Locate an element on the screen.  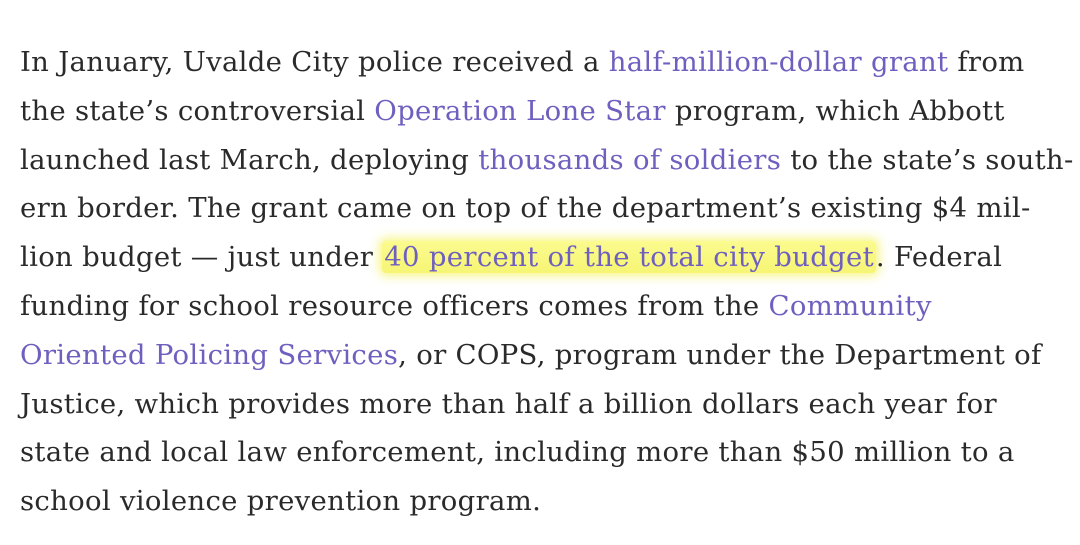
inline-link: Operation Lone Star is located at coordinates (520, 110).